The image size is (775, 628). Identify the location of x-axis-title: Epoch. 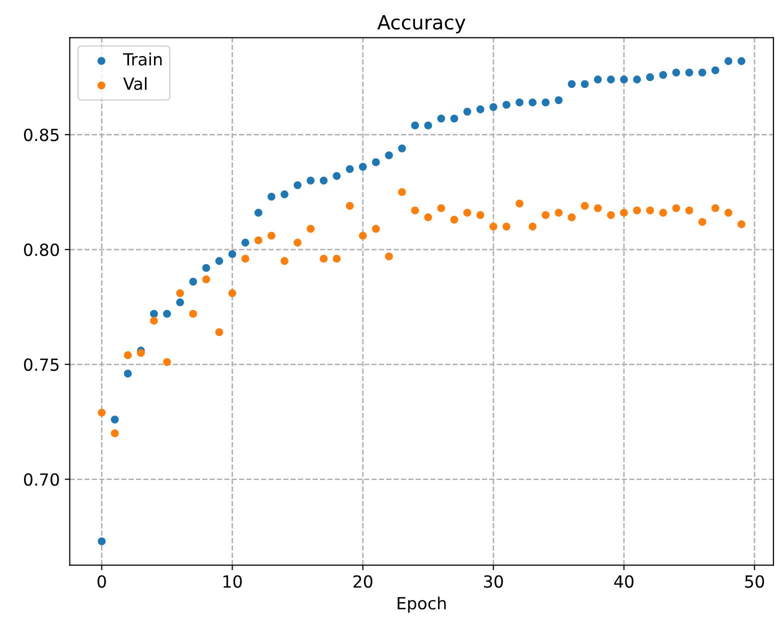
(422, 604).